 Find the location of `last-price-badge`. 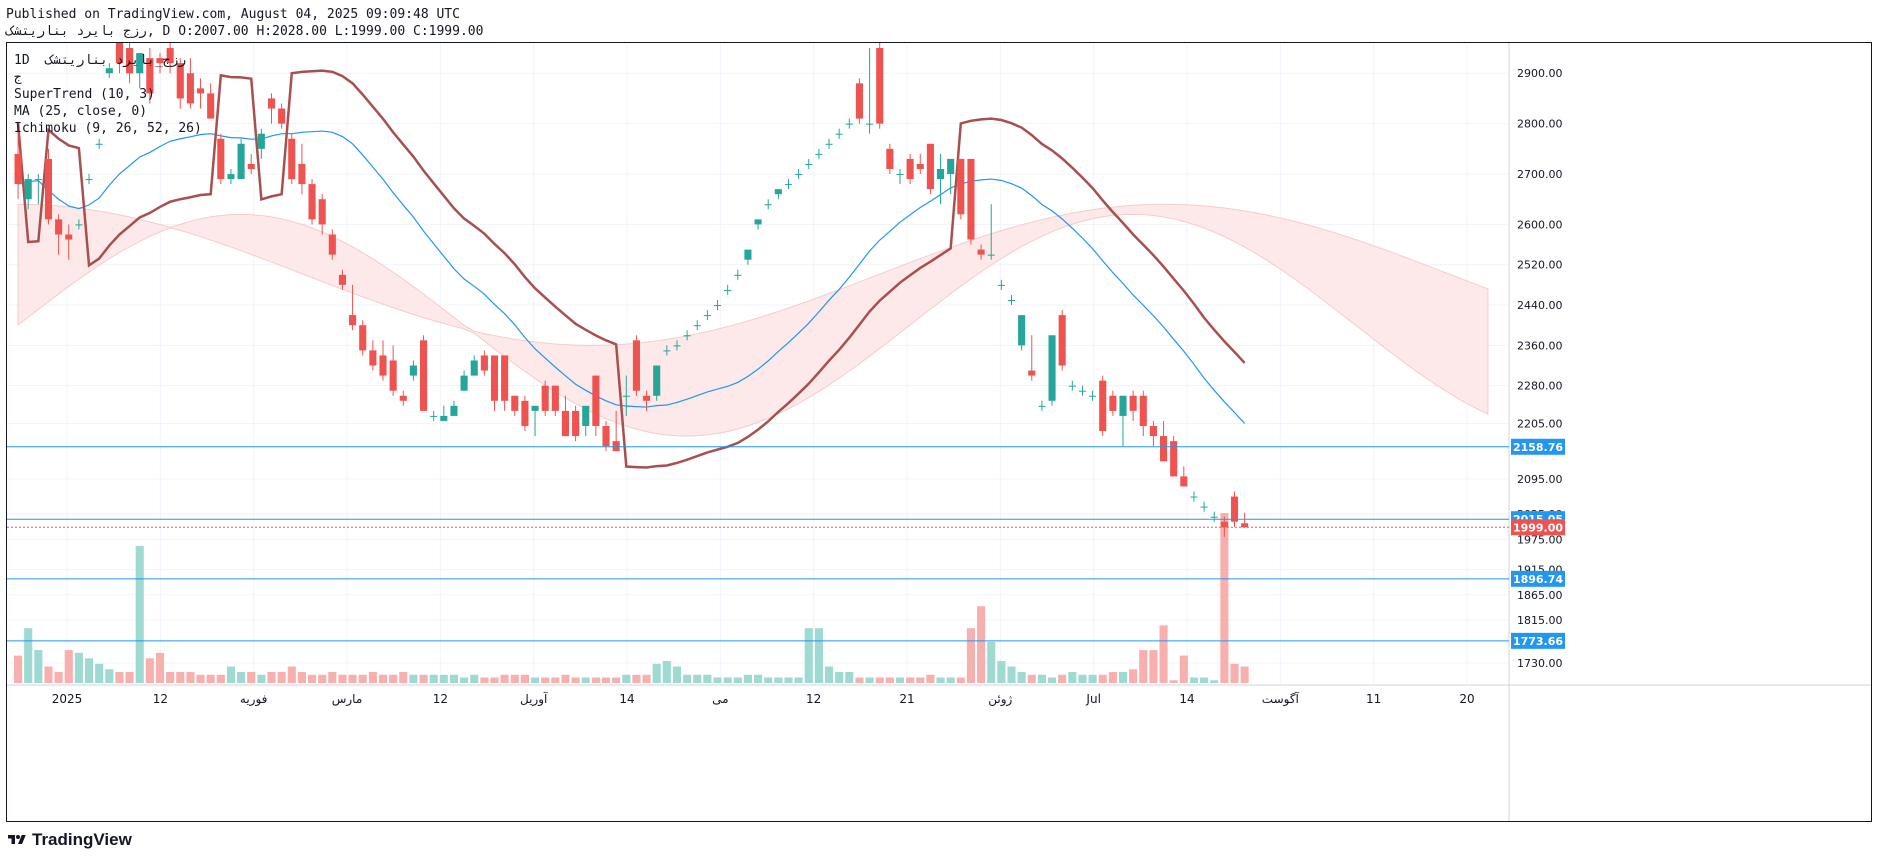

last-price-badge is located at coordinates (1538, 527).